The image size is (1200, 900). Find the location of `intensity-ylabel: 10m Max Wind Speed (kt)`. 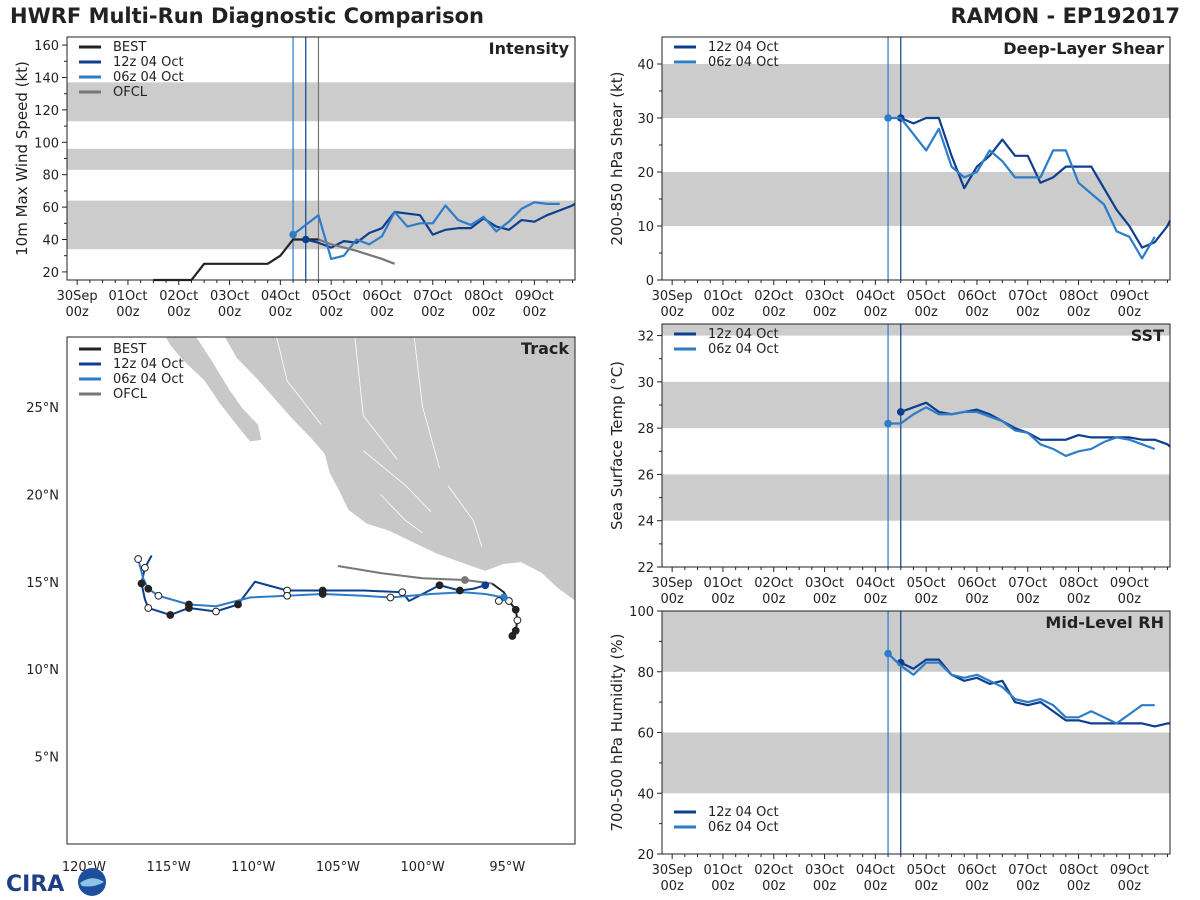

intensity-ylabel: 10m Max Wind Speed (kt) is located at coordinates (22, 158).